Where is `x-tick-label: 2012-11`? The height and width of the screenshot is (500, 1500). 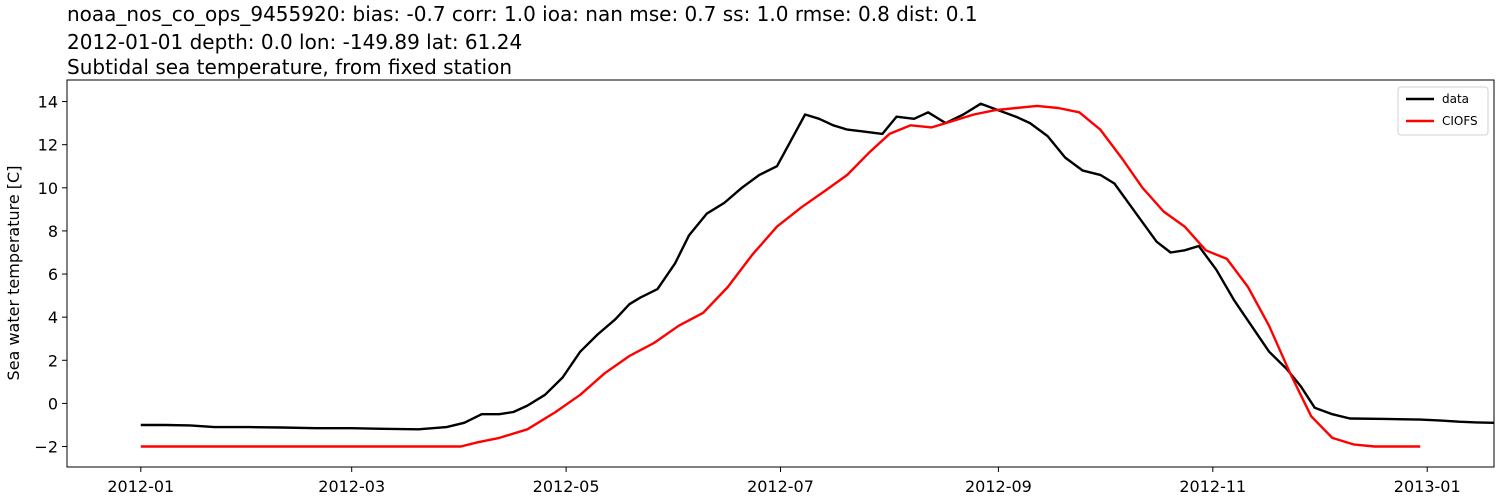
x-tick-label: 2012-11 is located at coordinates (1212, 486).